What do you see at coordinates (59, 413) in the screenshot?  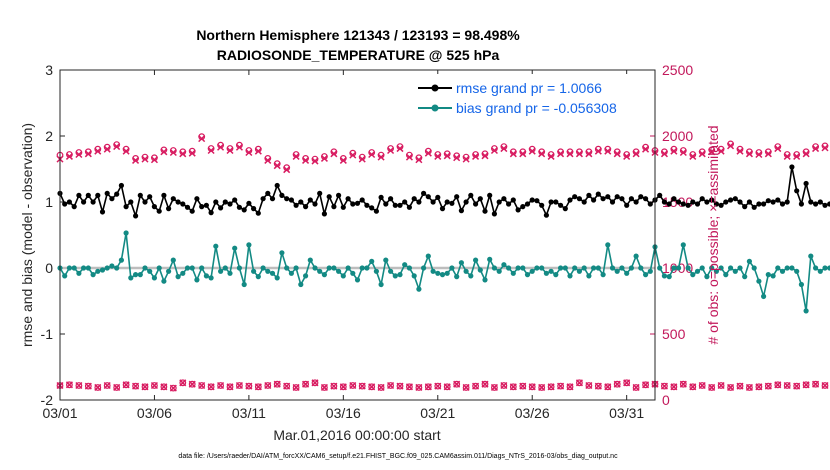 I see `x-tick-label: 03/01` at bounding box center [59, 413].